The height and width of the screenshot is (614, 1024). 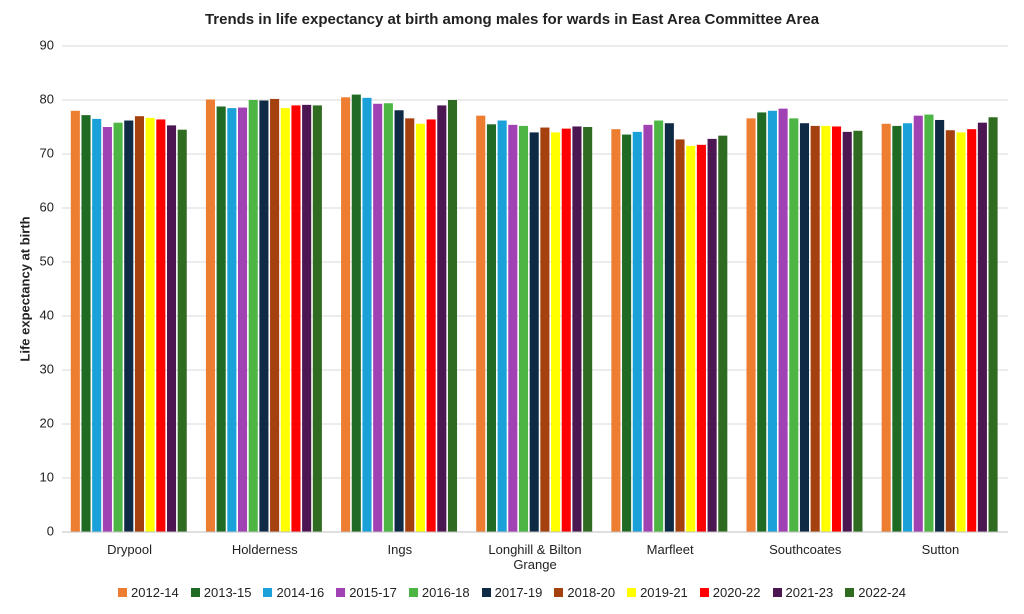 What do you see at coordinates (47, 152) in the screenshot?
I see `y-tick-label: 70` at bounding box center [47, 152].